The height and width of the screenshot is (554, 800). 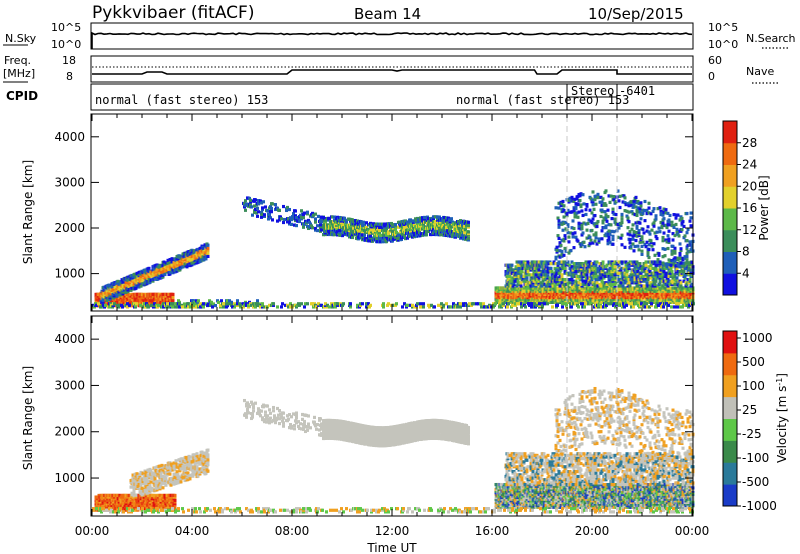 What do you see at coordinates (723, 27) in the screenshot?
I see `noise-tick-top-right: 10^5` at bounding box center [723, 27].